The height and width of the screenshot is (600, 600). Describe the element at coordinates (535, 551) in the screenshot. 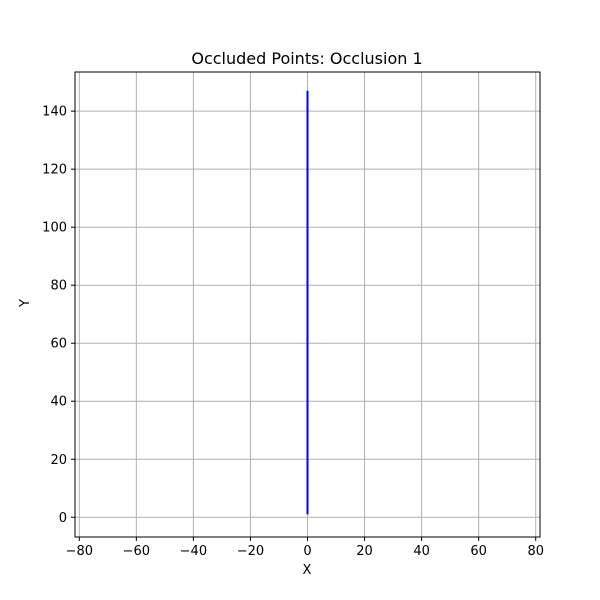

I see `x-tick-label: 80` at that location.